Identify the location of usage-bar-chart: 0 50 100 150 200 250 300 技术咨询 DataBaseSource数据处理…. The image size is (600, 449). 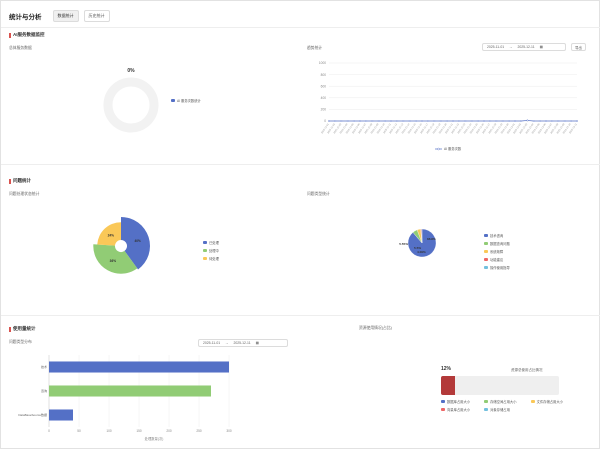
(125, 398).